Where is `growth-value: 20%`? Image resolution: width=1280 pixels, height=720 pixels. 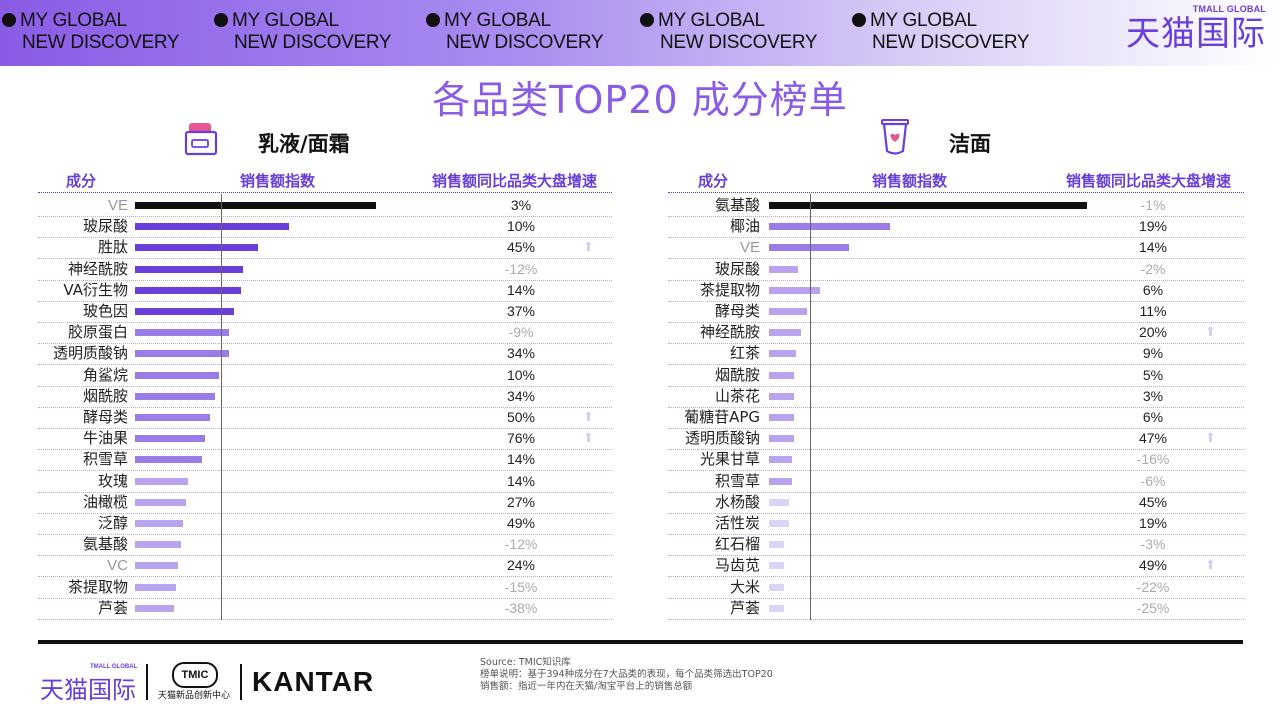 growth-value: 20% is located at coordinates (1153, 332).